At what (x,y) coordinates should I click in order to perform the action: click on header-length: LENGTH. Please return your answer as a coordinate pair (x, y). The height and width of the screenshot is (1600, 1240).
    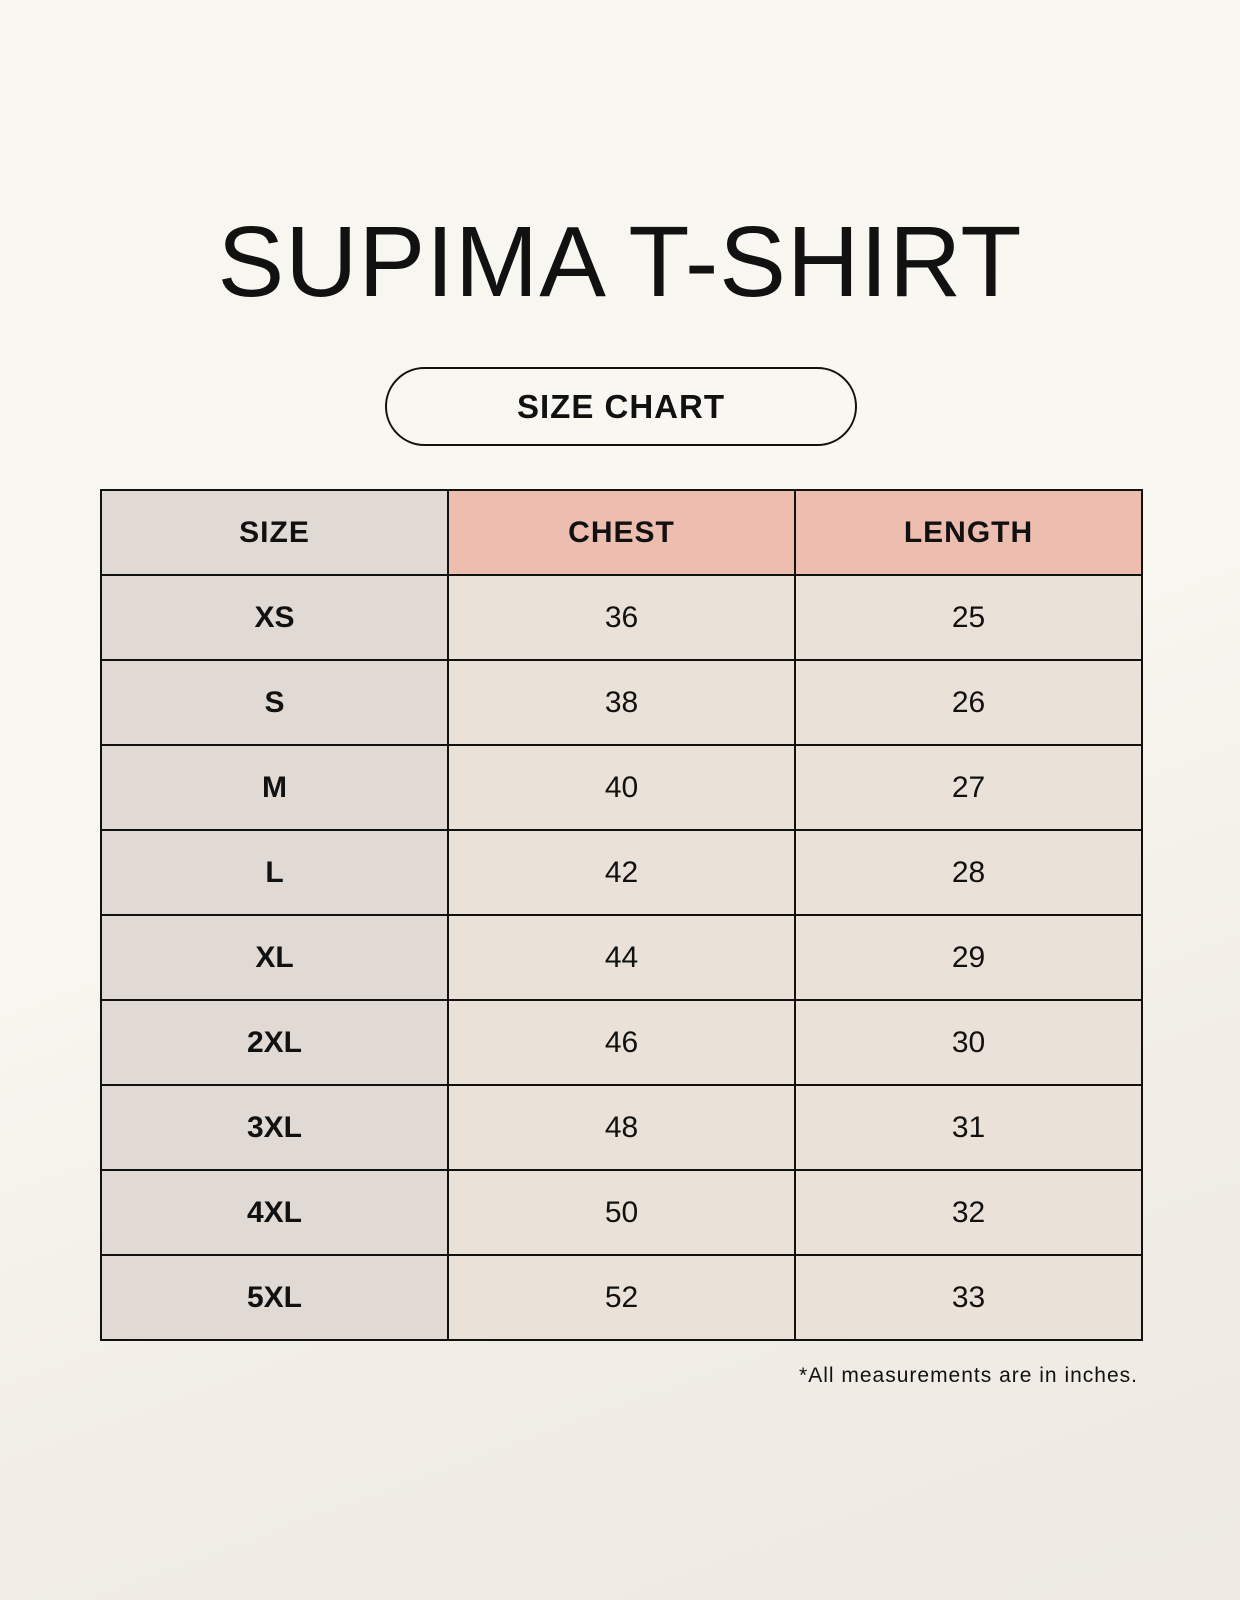
    Looking at the image, I should click on (968, 532).